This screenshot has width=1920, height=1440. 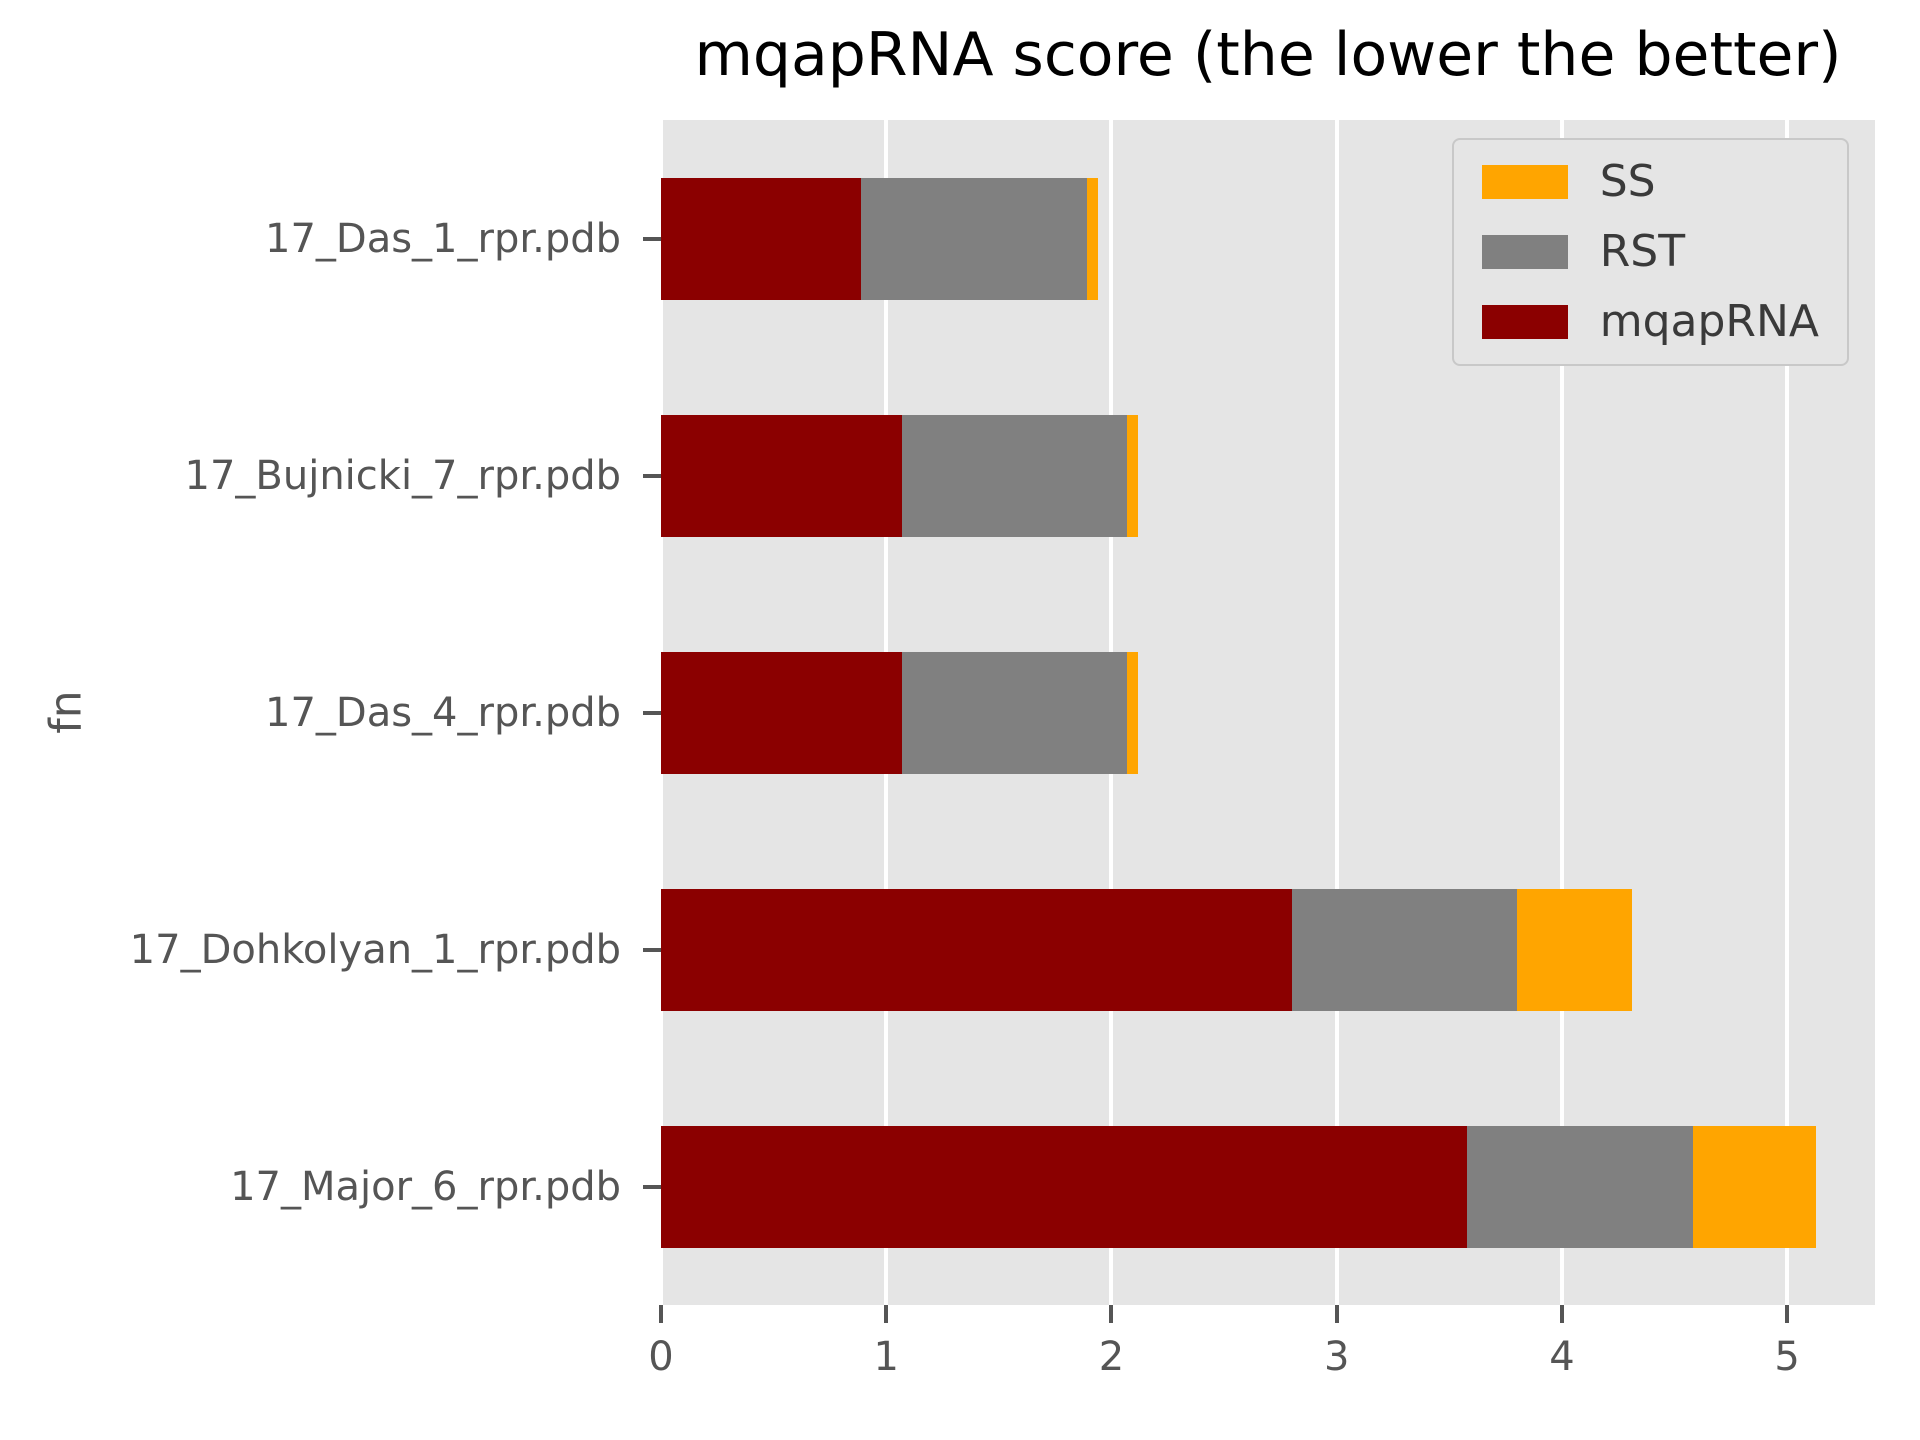 I want to click on y-tick-label: 17_Major_6_rpr.pdb, so click(x=425, y=1186).